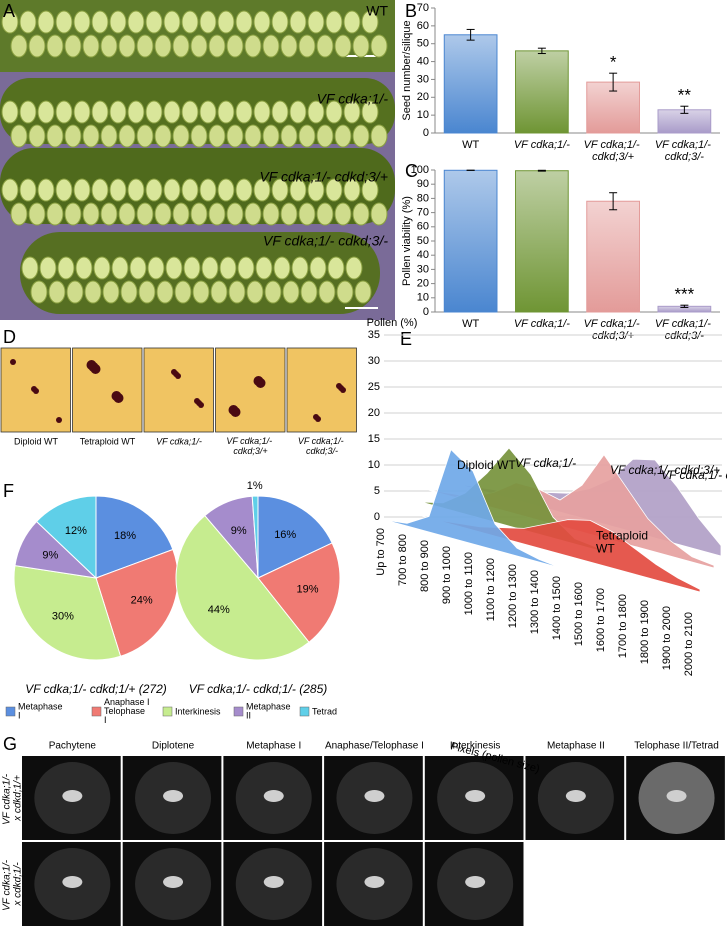  Describe the element at coordinates (324, 711) in the screenshot. I see `legend-label: Tetrad` at that location.